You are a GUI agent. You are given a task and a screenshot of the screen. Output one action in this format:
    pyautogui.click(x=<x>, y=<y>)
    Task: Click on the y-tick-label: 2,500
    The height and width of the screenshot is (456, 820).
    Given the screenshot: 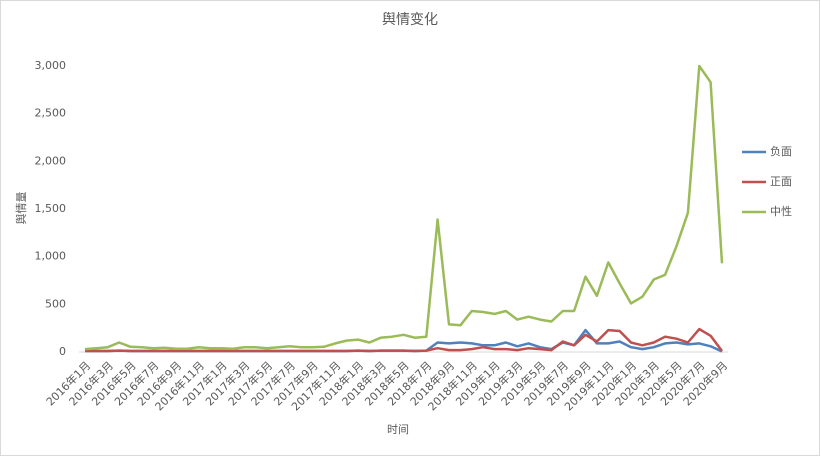 What is the action you would take?
    pyautogui.click(x=51, y=113)
    